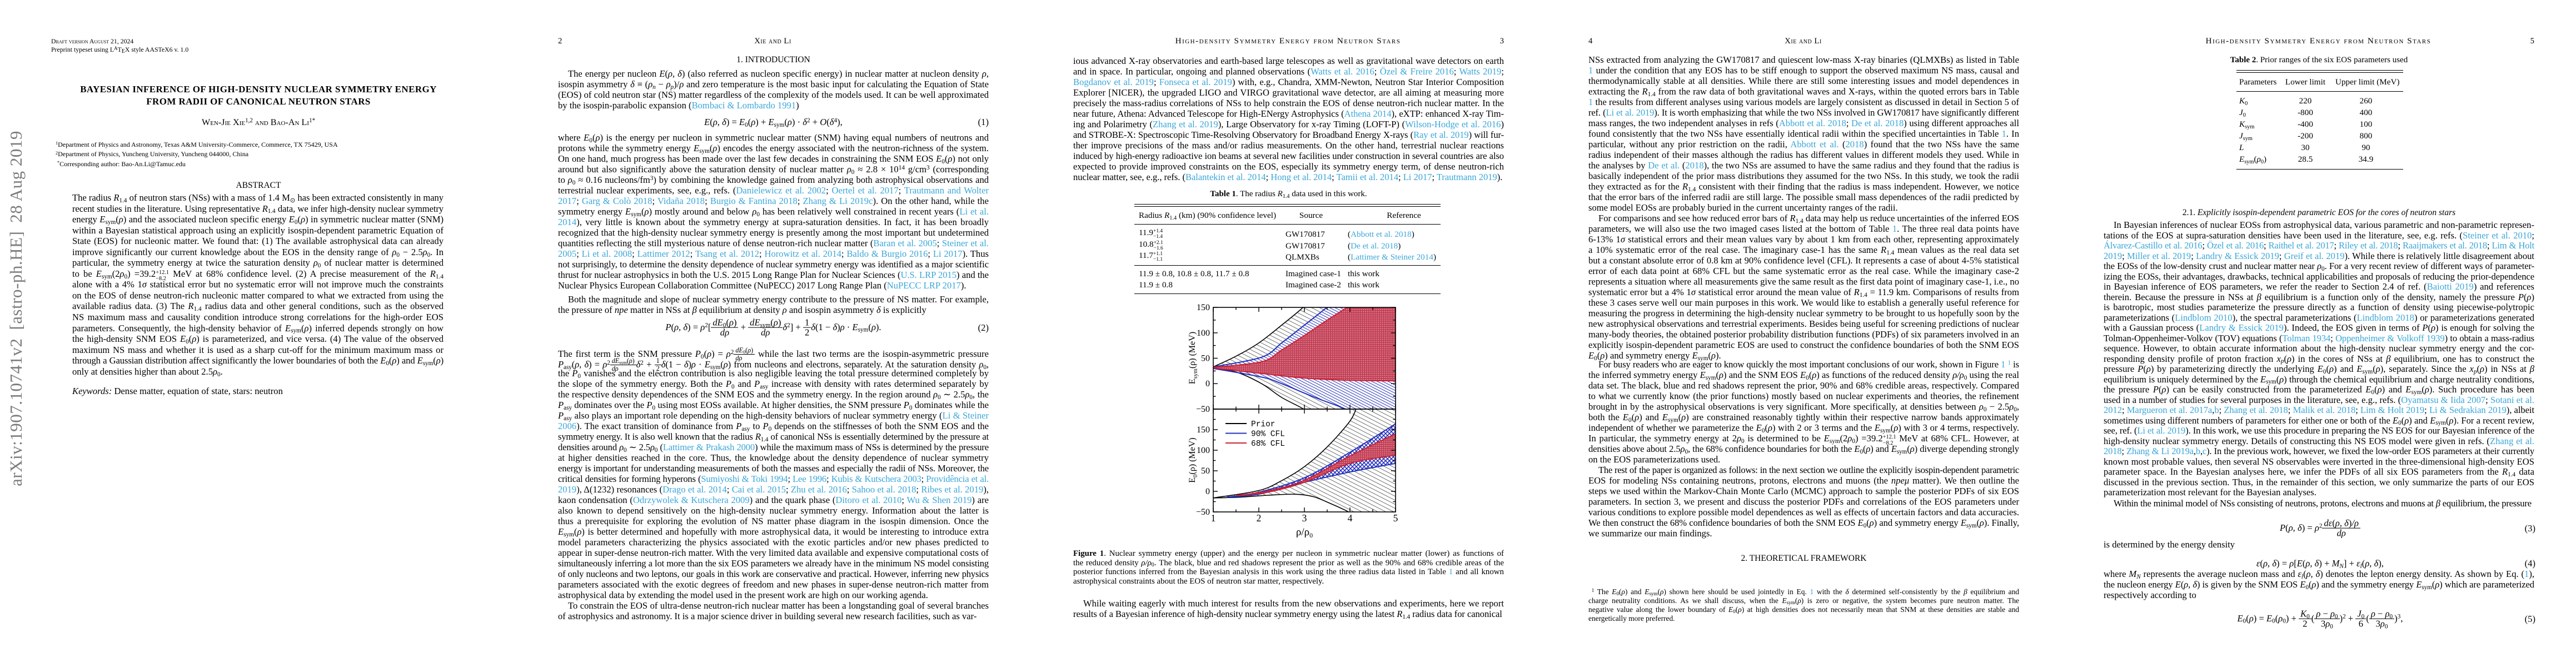  Describe the element at coordinates (1259, 518) in the screenshot. I see `svg-text: 2` at that location.